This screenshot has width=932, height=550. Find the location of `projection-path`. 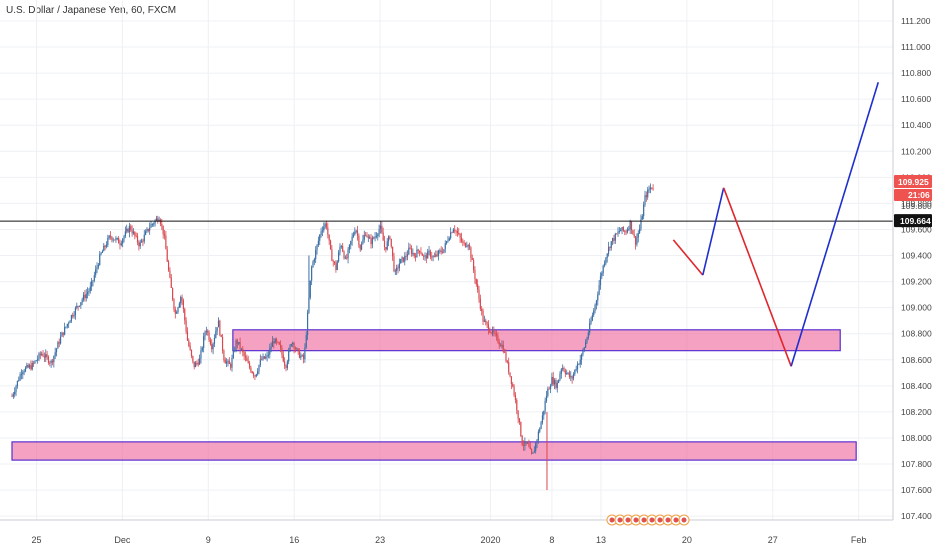

projection-path is located at coordinates (776, 224).